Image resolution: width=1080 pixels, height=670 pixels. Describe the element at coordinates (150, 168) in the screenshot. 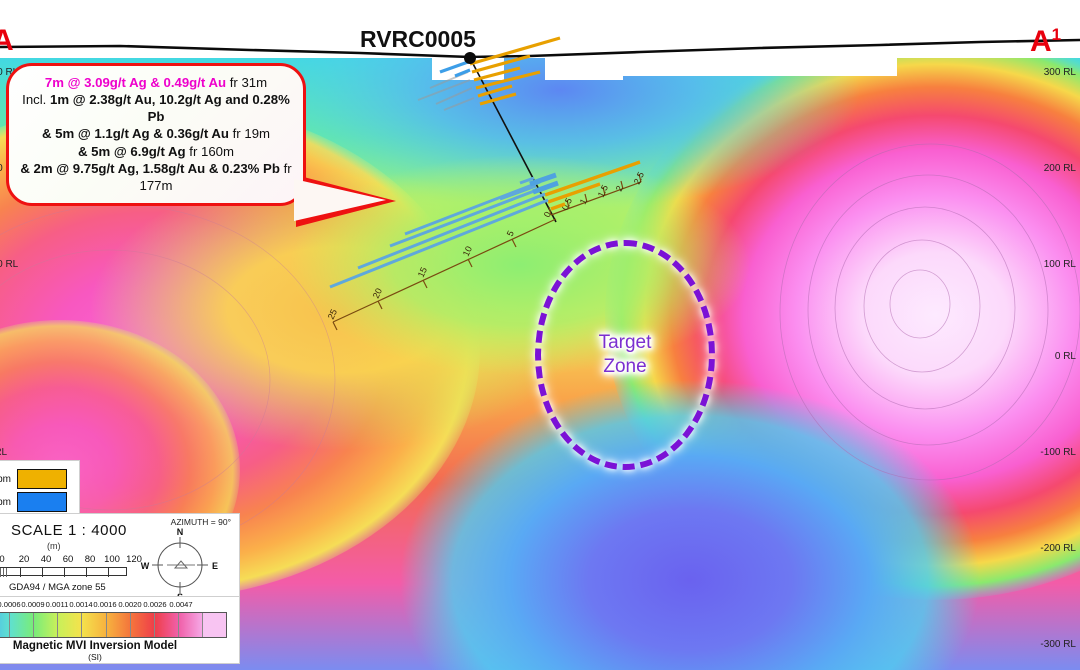

I see `callout-line-5-bold: & 2m @ 9.75g/t Ag, 1.58g/t Au & 0.23% Pb` at that location.